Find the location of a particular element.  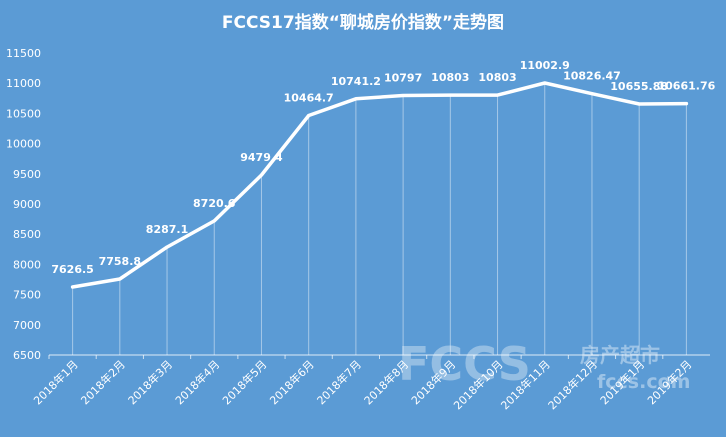

y-tick-label: 9000 is located at coordinates (27, 204).